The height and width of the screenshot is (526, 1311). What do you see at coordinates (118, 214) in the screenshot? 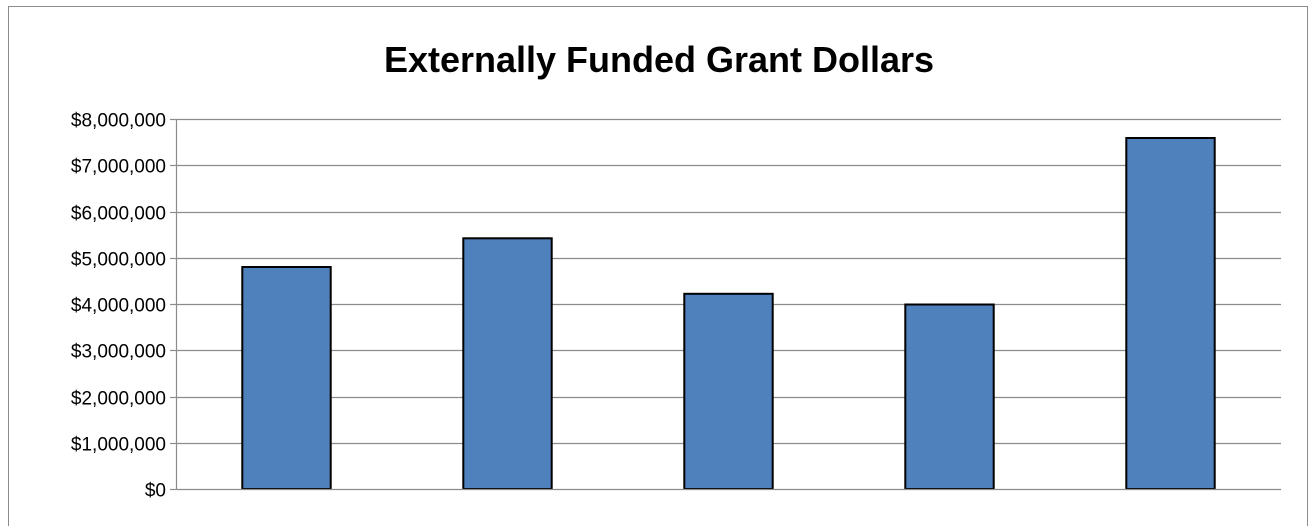
I see `y-axis-tick-label: $6,000,000` at bounding box center [118, 214].